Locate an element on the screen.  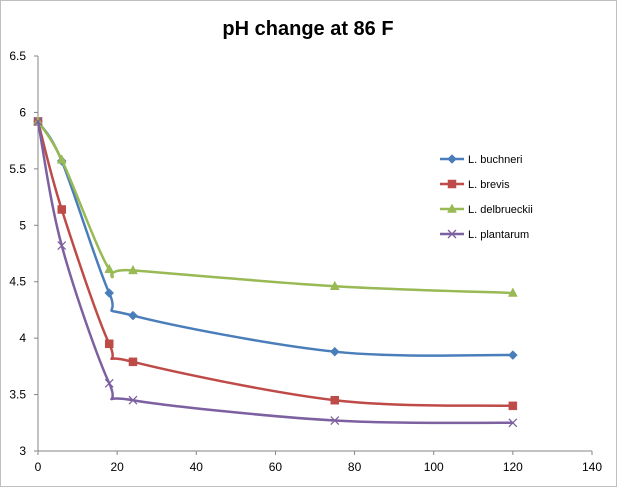
y-tick-label: 3.5 is located at coordinates (17, 395).